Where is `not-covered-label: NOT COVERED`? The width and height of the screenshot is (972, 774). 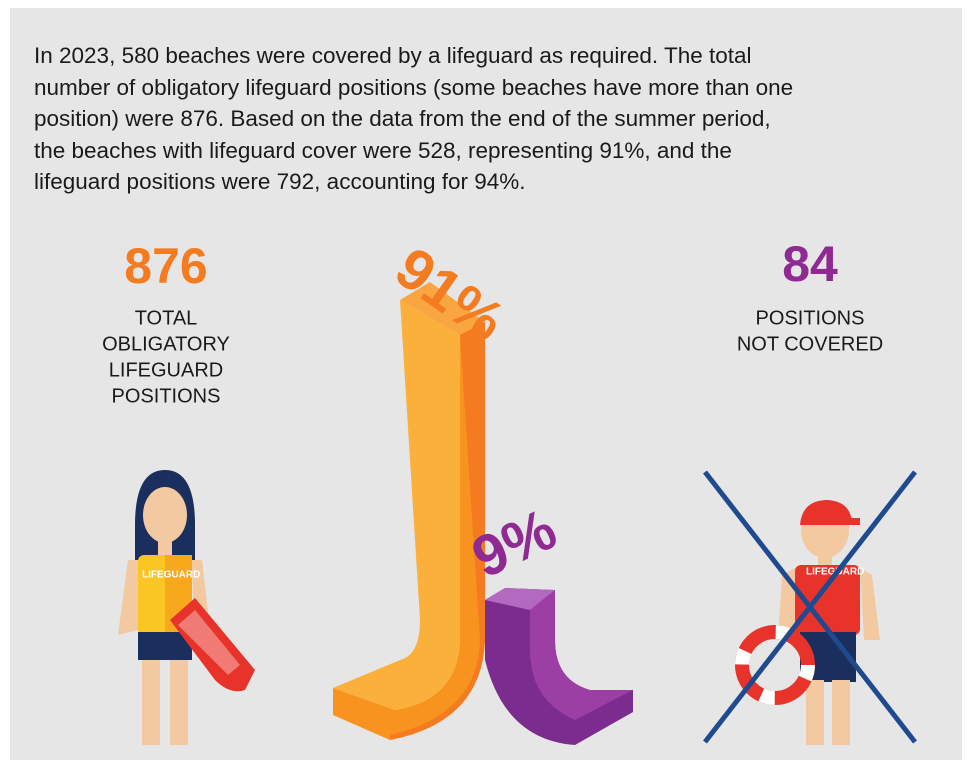 not-covered-label: NOT COVERED is located at coordinates (810, 344).